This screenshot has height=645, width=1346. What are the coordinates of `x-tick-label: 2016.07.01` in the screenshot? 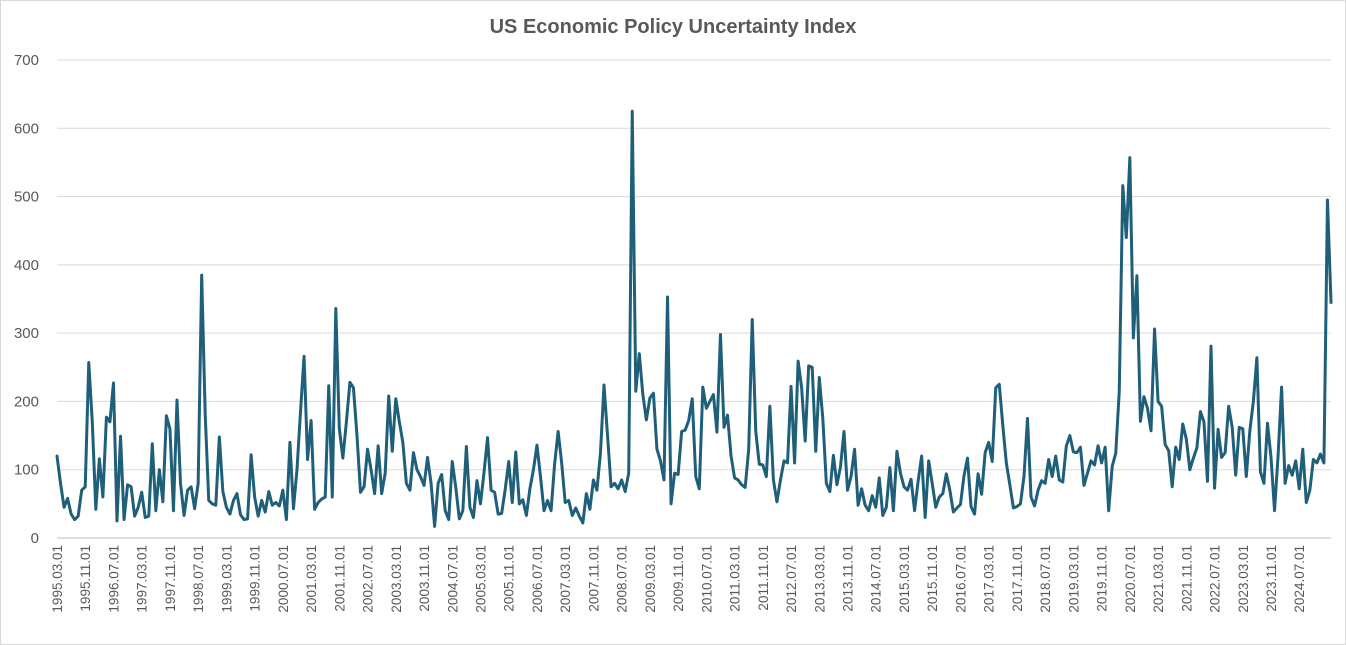 It's located at (960, 579).